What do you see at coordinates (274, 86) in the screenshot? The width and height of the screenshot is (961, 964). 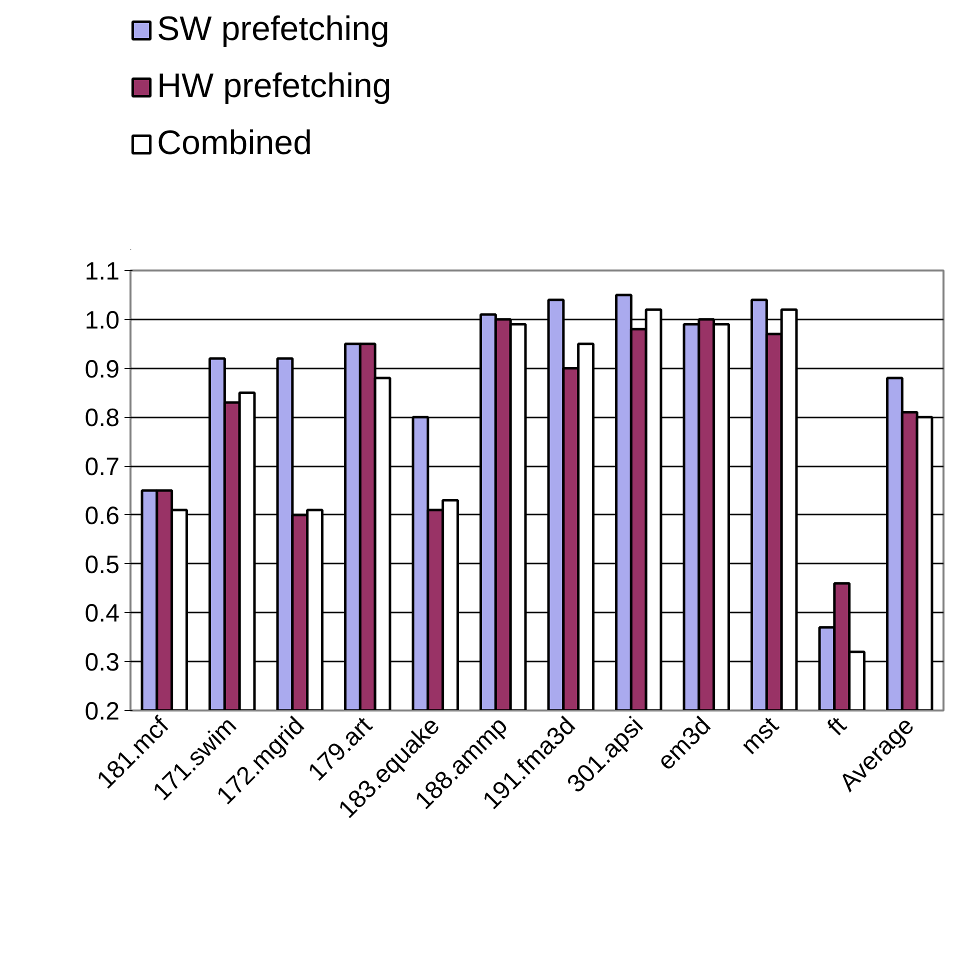 I see `legend-label: HW prefetching` at bounding box center [274, 86].